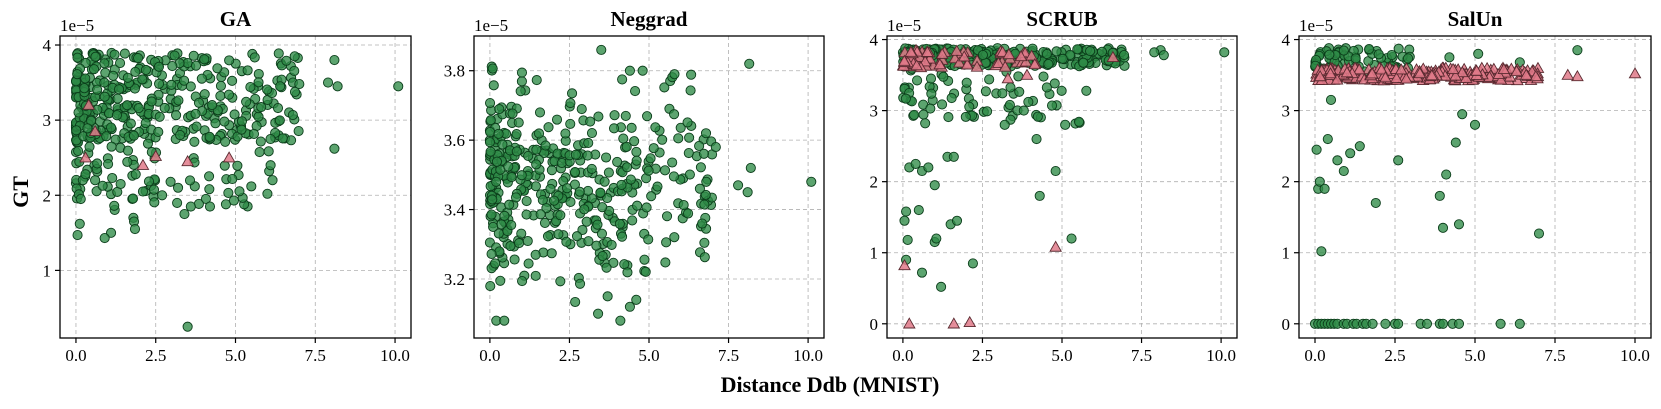 The image size is (1661, 409). I want to click on x-tick-label: 0.0, so click(1314, 355).